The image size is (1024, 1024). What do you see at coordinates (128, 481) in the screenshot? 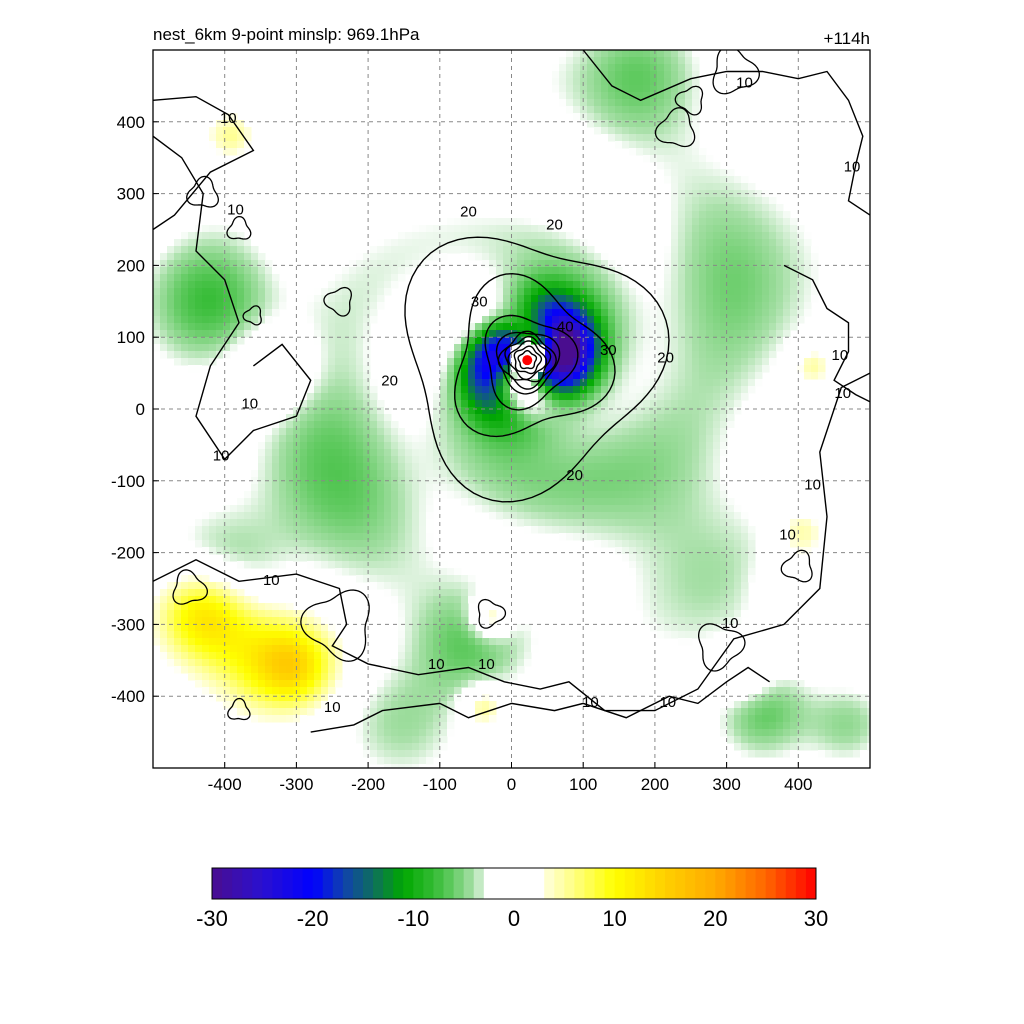
I see `y-tick-label: -100` at bounding box center [128, 481].